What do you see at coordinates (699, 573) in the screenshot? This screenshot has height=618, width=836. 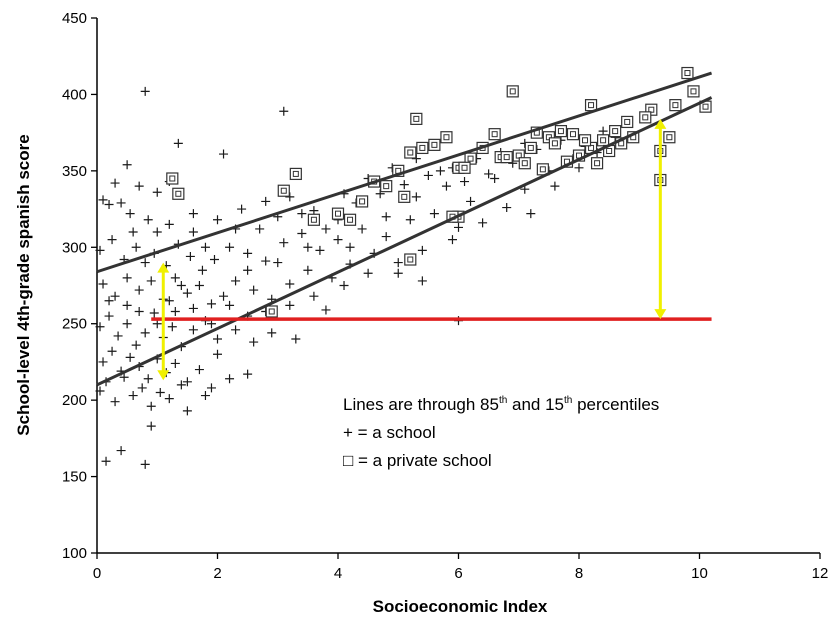 I see `x-tick-label: 10` at bounding box center [699, 573].